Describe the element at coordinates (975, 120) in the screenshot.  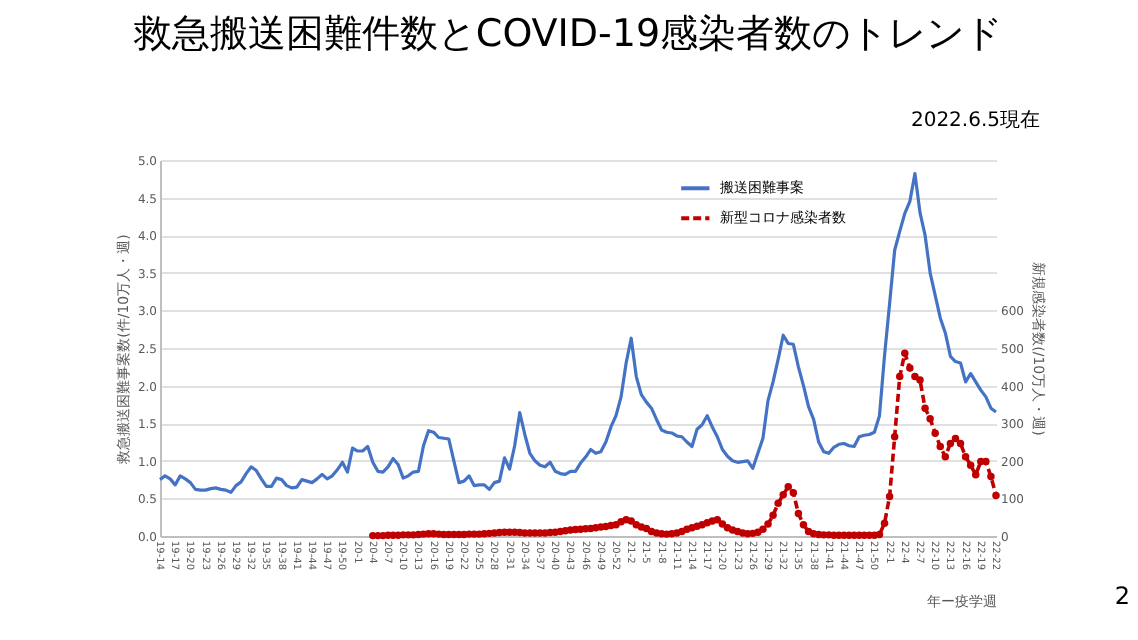
I see `chart-subtitle: 2022.6.5現在` at that location.